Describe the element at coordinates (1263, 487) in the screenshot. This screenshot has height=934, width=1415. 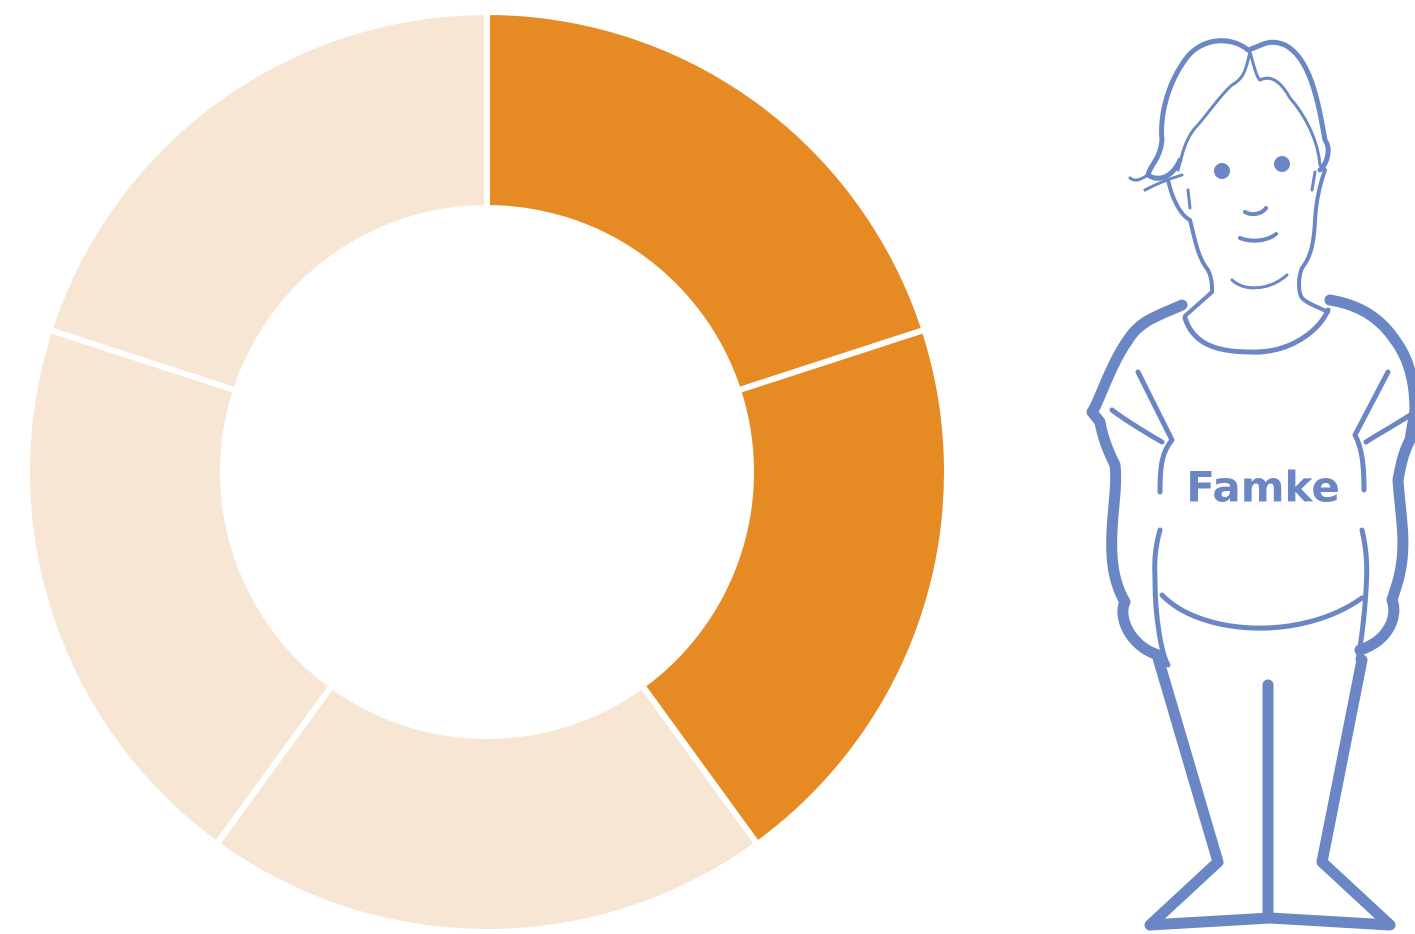
I see `figure-label: Famke` at that location.